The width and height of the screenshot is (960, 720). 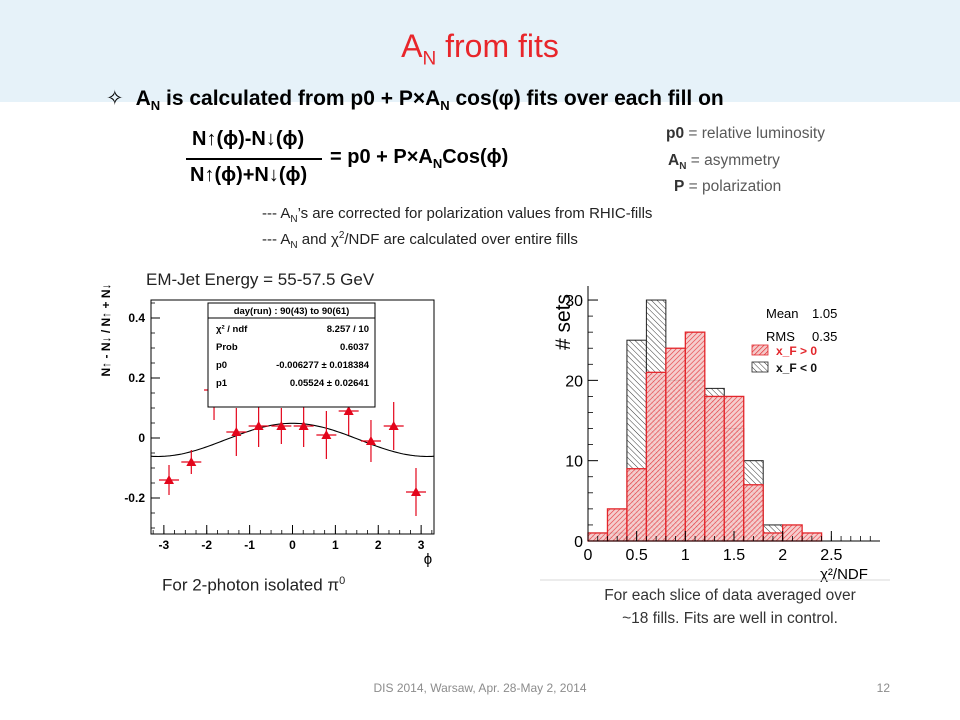 I want to click on y-axis-label: N↑ - N↓ / N↑ + N↓, so click(x=106, y=329).